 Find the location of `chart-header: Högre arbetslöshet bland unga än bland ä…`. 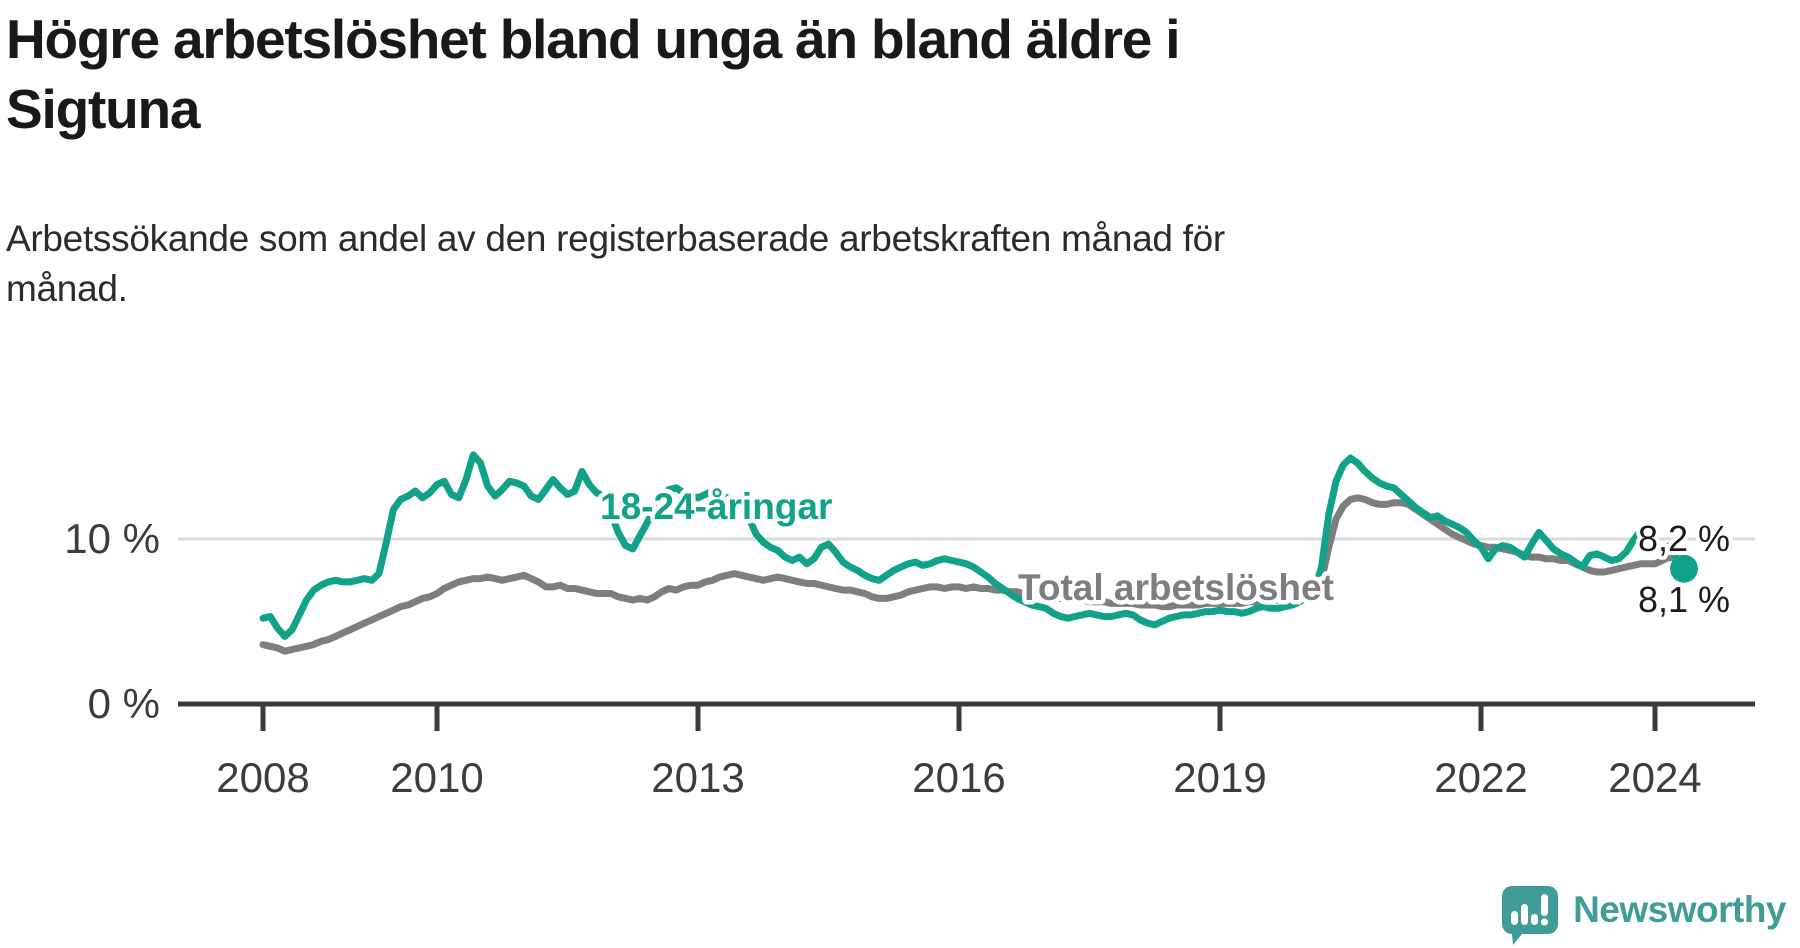

chart-header: Högre arbetslöshet bland unga än bland ä… is located at coordinates (746, 74).